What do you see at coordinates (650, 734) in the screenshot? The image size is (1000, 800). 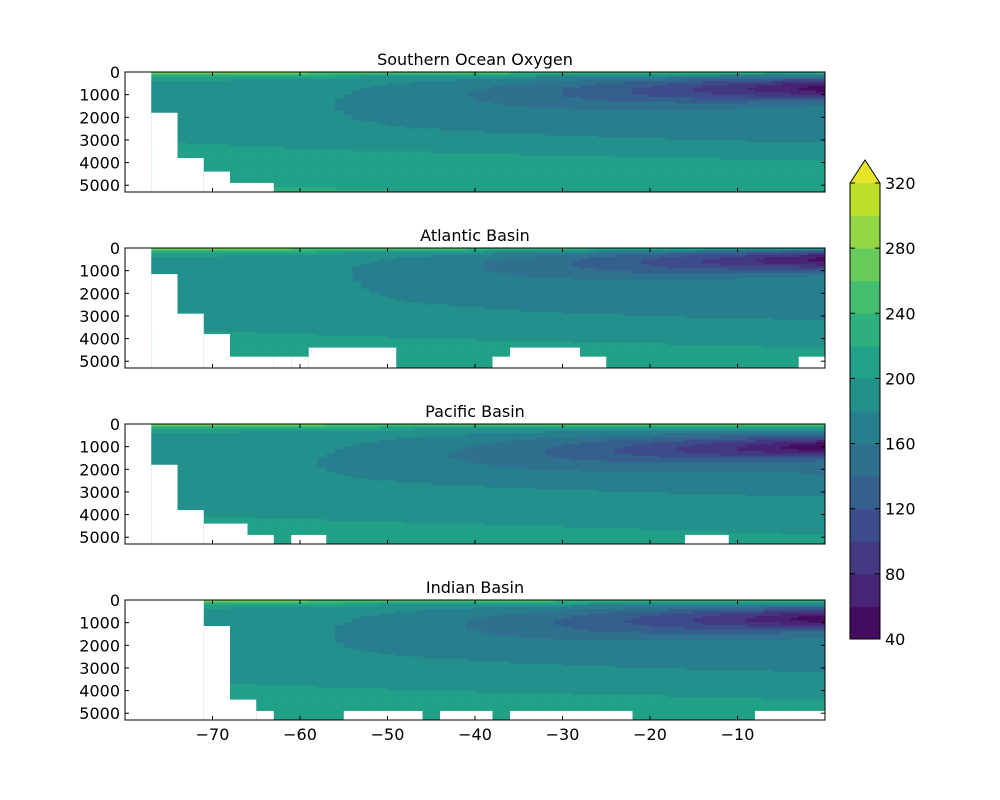 I see `x-tick-label: −20` at bounding box center [650, 734].